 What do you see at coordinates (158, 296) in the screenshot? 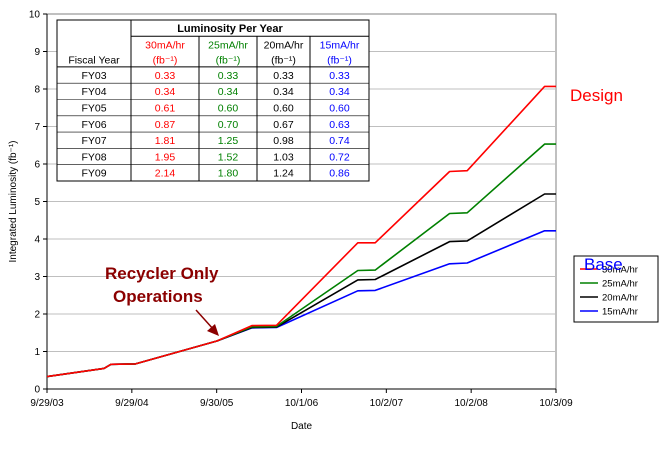
I see `recycler-annotation-line2: Operations` at bounding box center [158, 296].